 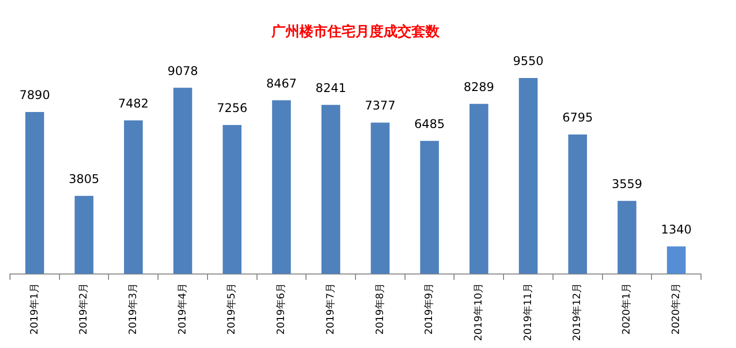 I want to click on data-label: 7482, so click(x=133, y=103).